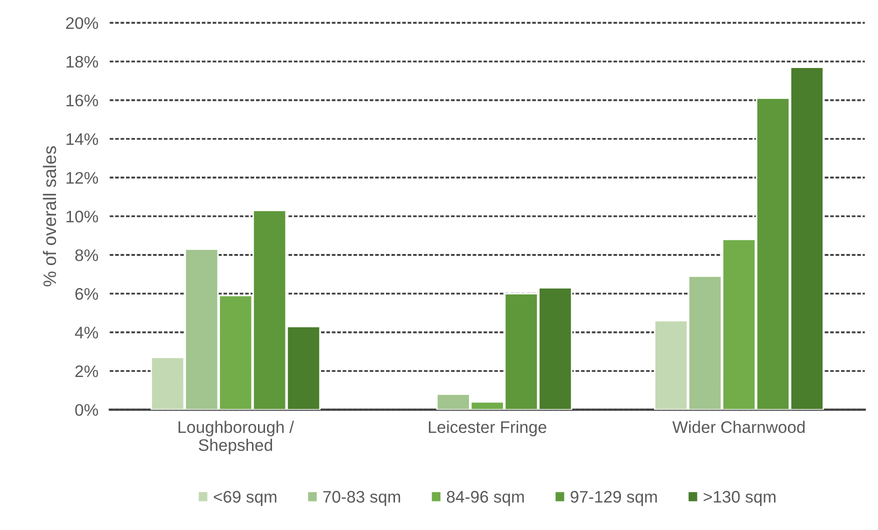  What do you see at coordinates (613, 498) in the screenshot?
I see `legend-label: 97-129 sqm` at bounding box center [613, 498].